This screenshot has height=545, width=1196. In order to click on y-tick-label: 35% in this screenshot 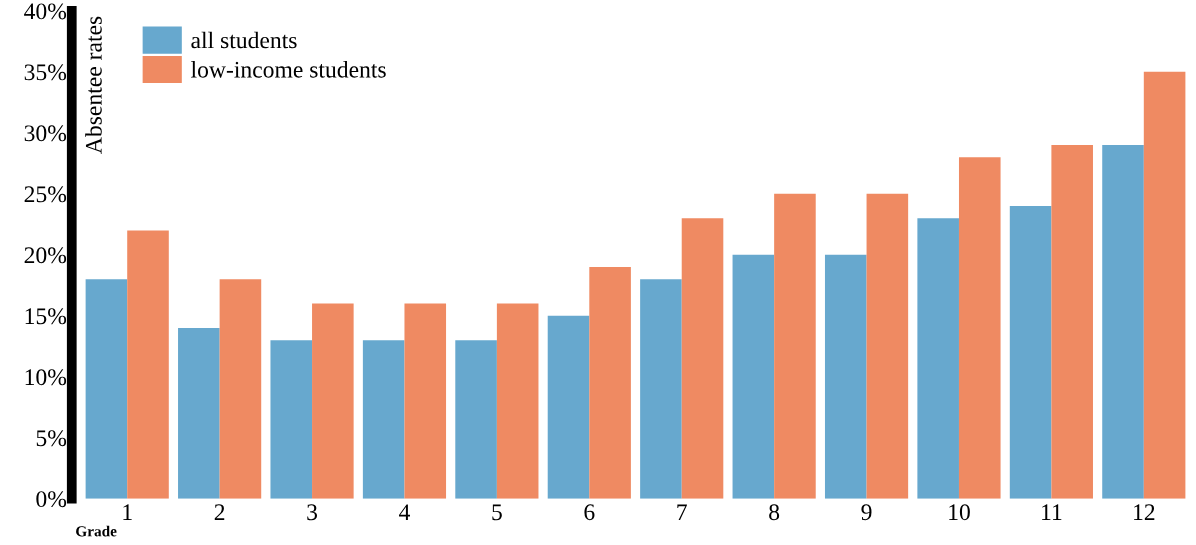, I will do `click(45, 72)`.